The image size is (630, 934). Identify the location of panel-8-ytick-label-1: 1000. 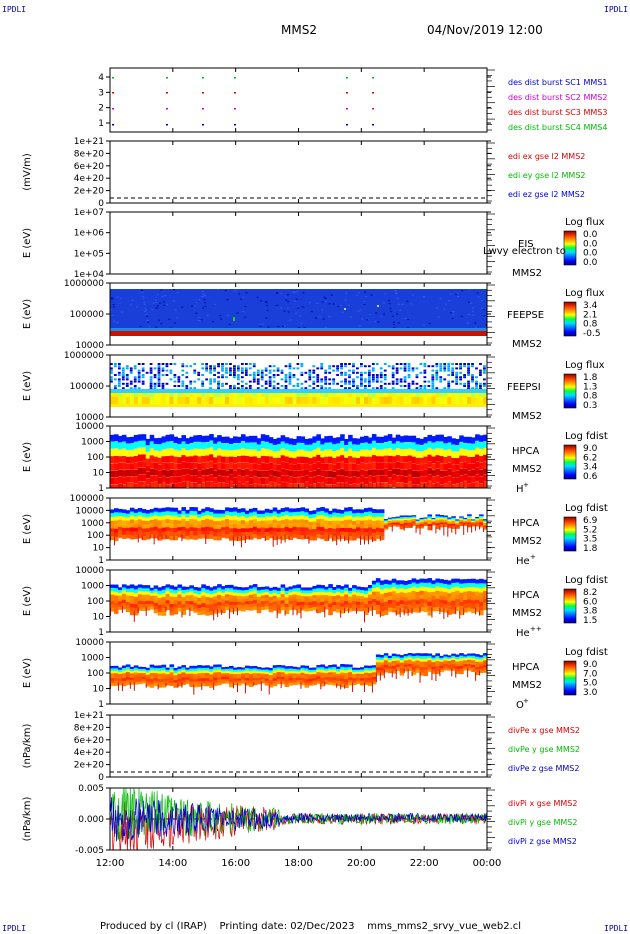
(92, 587).